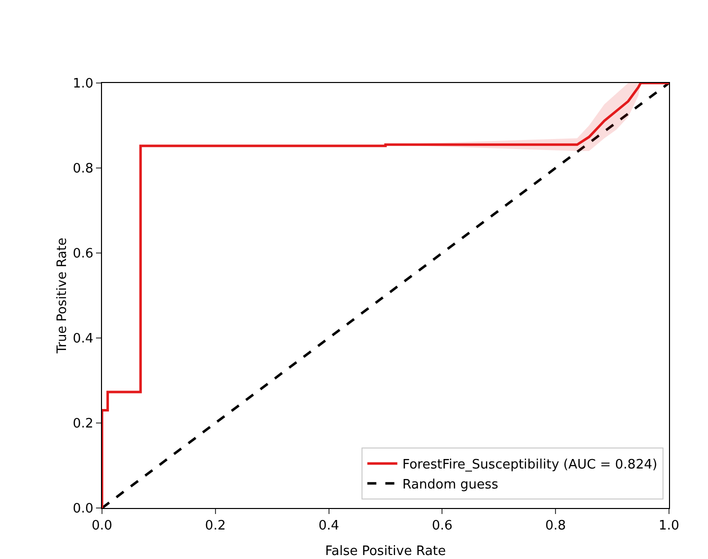 Image resolution: width=708 pixels, height=559 pixels. Describe the element at coordinates (102, 526) in the screenshot. I see `x-tick-label: 0.0` at that location.